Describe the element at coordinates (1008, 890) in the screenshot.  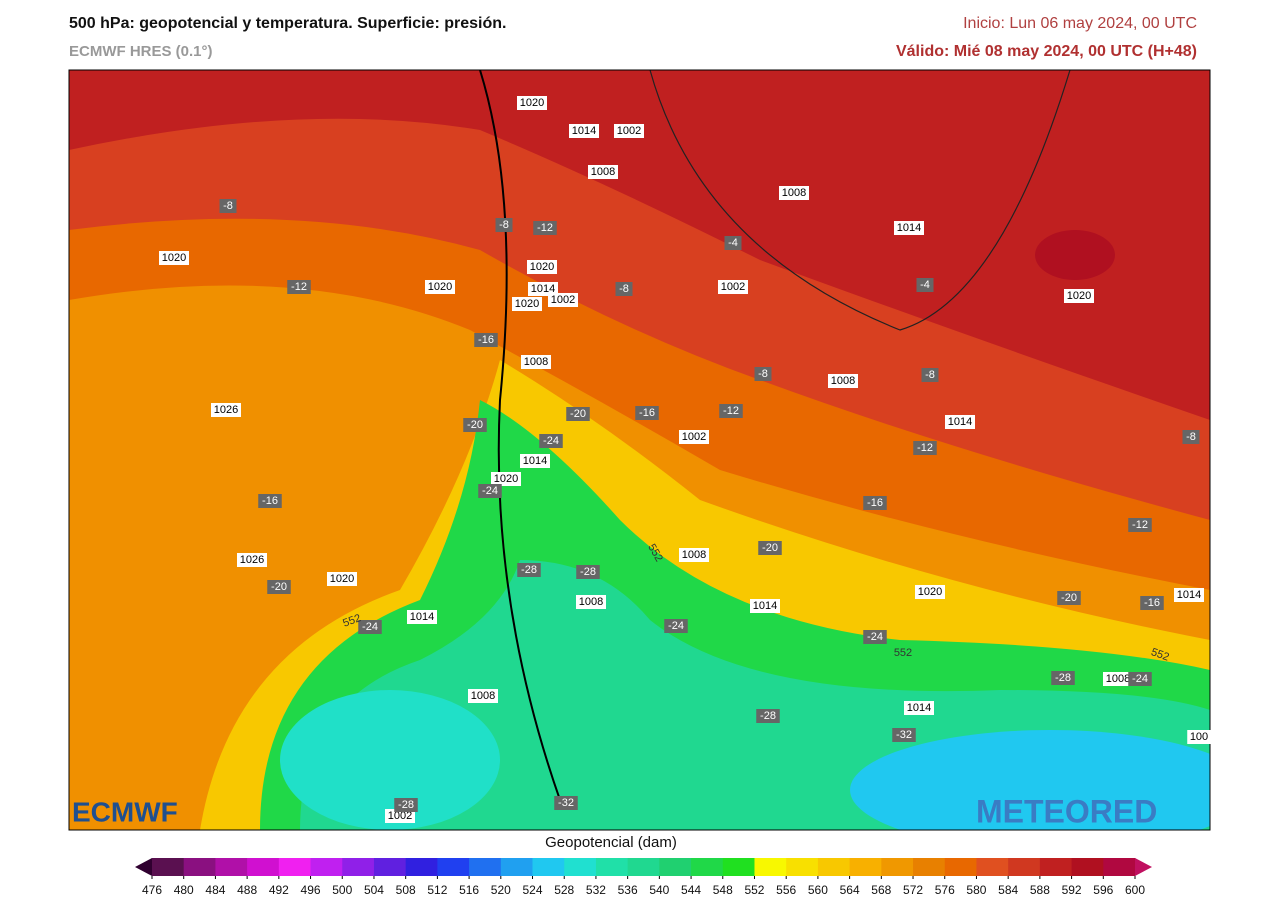
I see `colorbar-tick-label: 584` at that location.